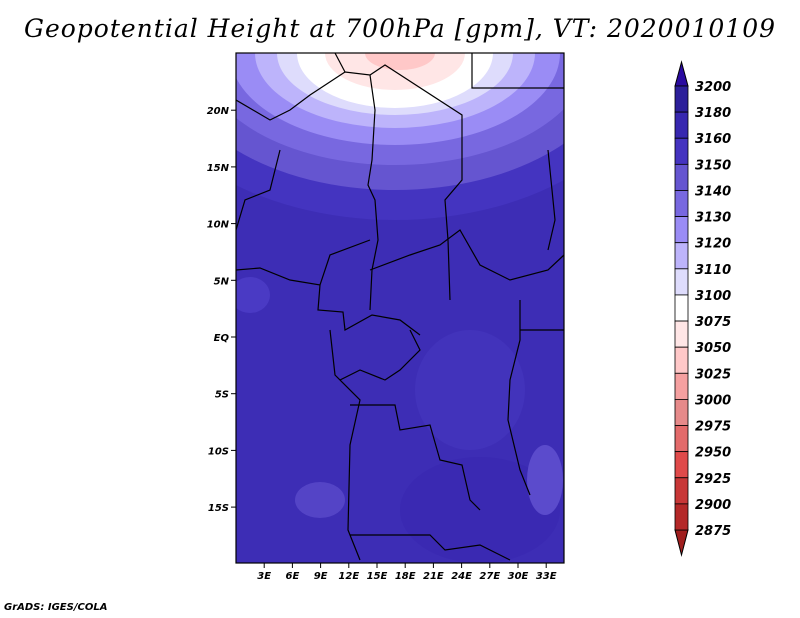 Image resolution: width=800 pixels, height=618 pixels. What do you see at coordinates (713, 296) in the screenshot?
I see `colorbar-label: 3100` at bounding box center [713, 296].